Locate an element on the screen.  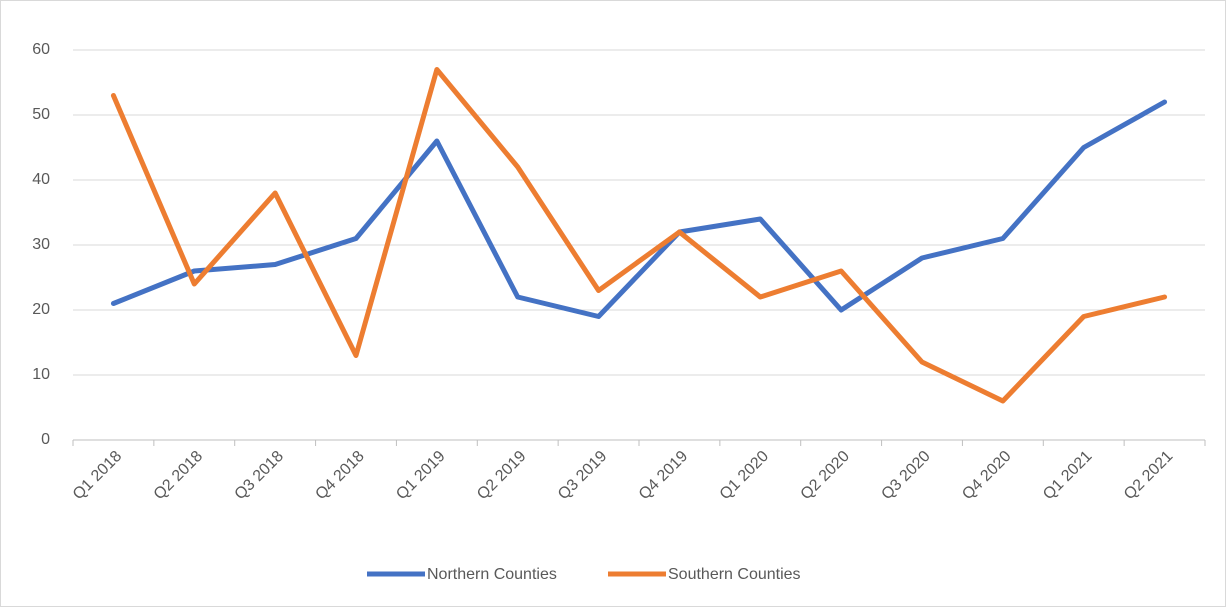
y-tick-label: 50 is located at coordinates (41, 114).